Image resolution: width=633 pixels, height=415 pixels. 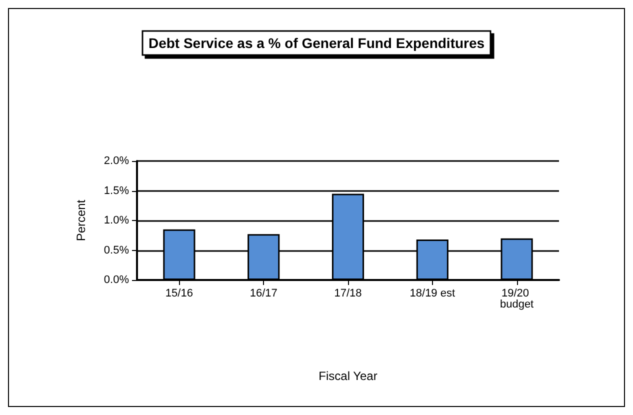 What do you see at coordinates (117, 220) in the screenshot?
I see `y-tick-label: 1.0%` at bounding box center [117, 220].